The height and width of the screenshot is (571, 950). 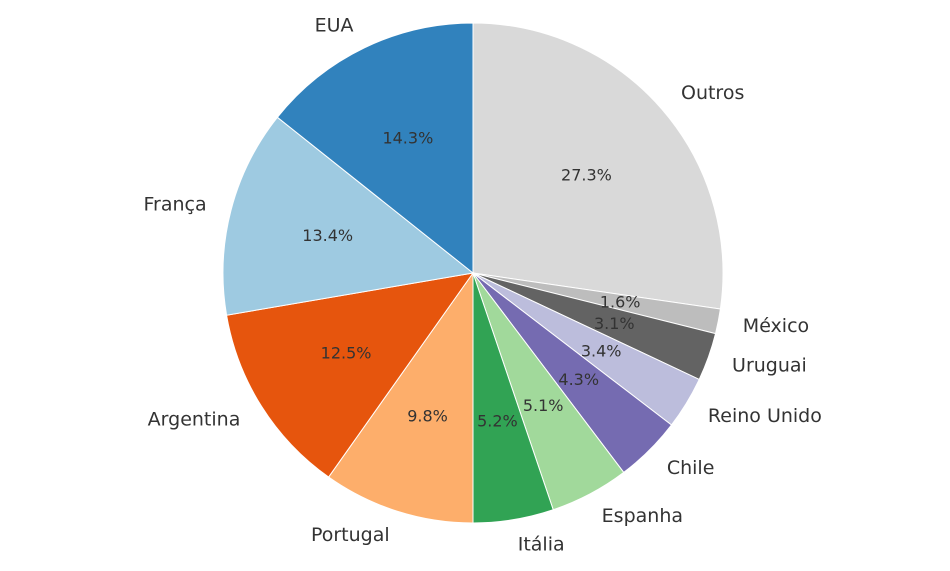 What do you see at coordinates (194, 420) in the screenshot?
I see `category-label-argentina: Argentina` at bounding box center [194, 420].